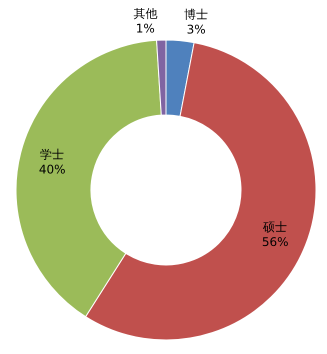  Describe the element at coordinates (52, 154) in the screenshot. I see `slice-label: 学士` at that location.